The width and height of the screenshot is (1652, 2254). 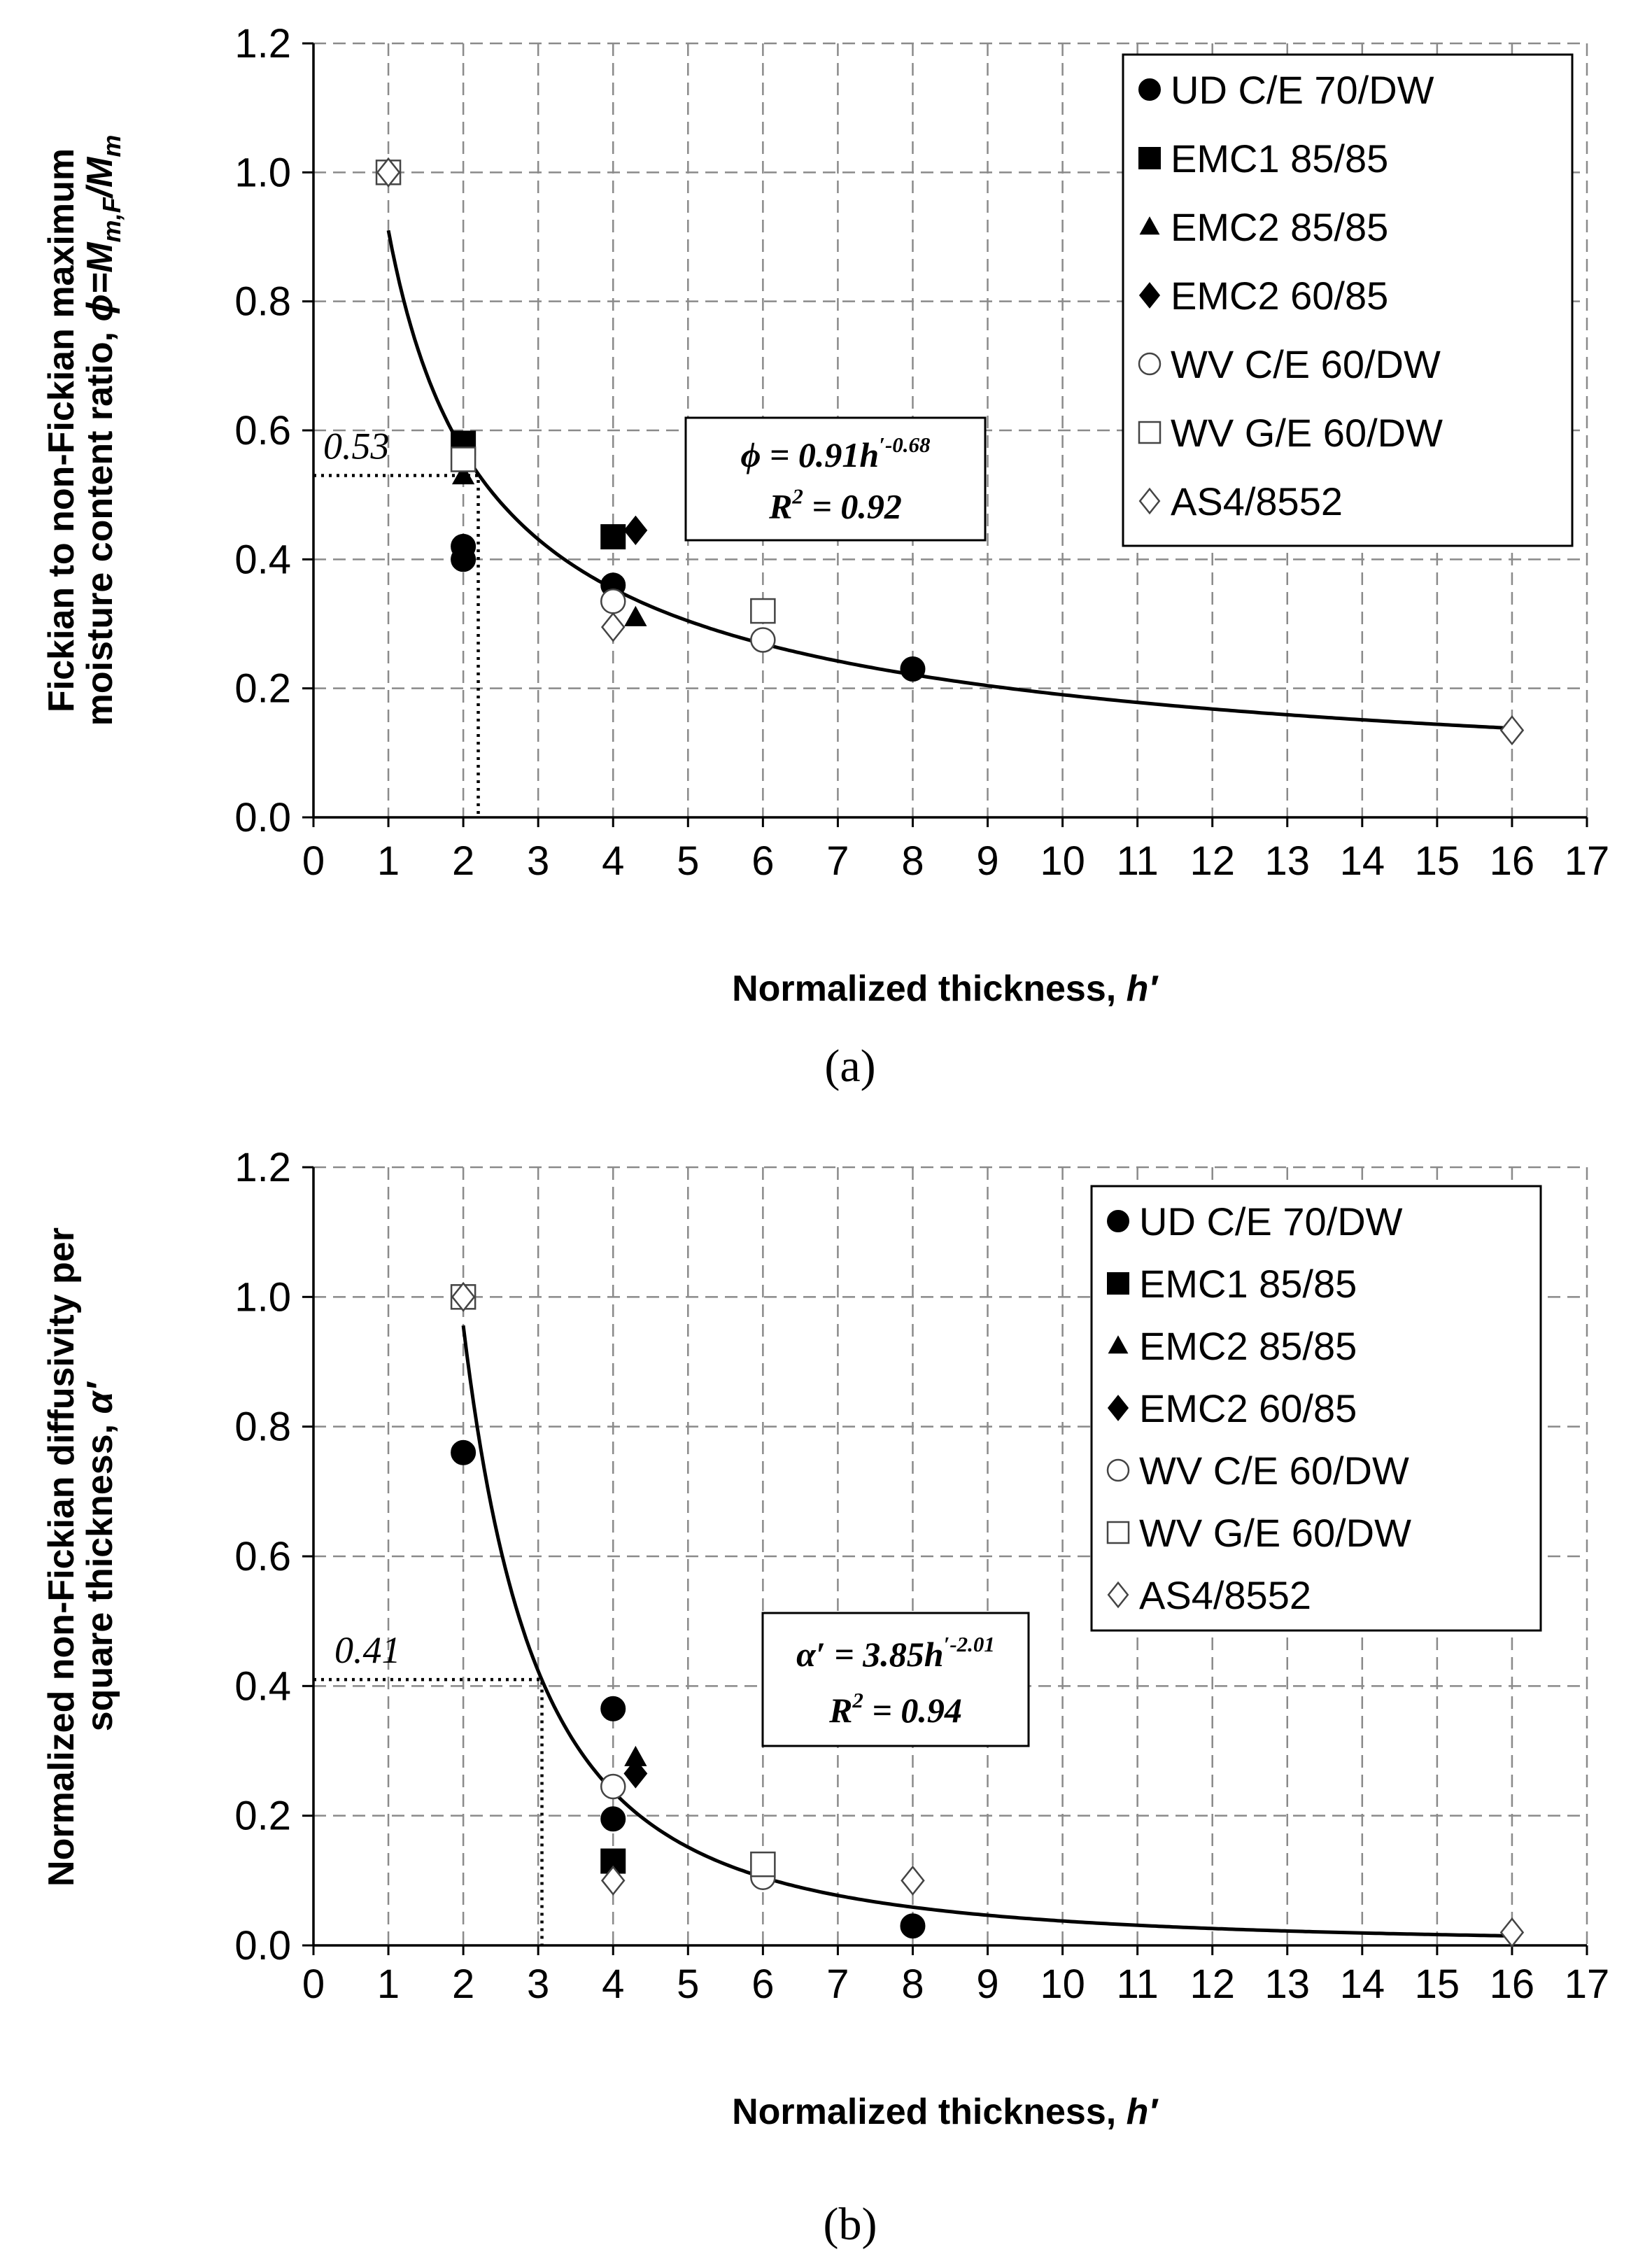 What do you see at coordinates (538, 1984) in the screenshot?
I see `x-tick-label: 3` at bounding box center [538, 1984].